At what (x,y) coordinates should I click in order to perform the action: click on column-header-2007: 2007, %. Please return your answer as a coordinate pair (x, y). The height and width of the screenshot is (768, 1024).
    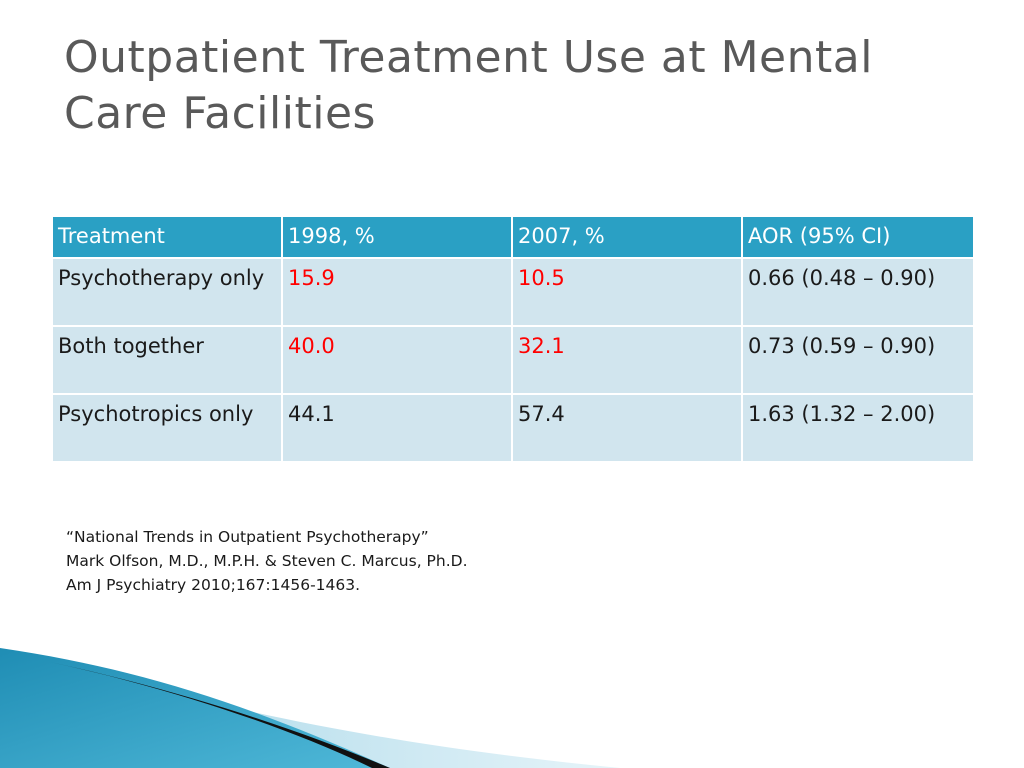
    Looking at the image, I should click on (627, 237).